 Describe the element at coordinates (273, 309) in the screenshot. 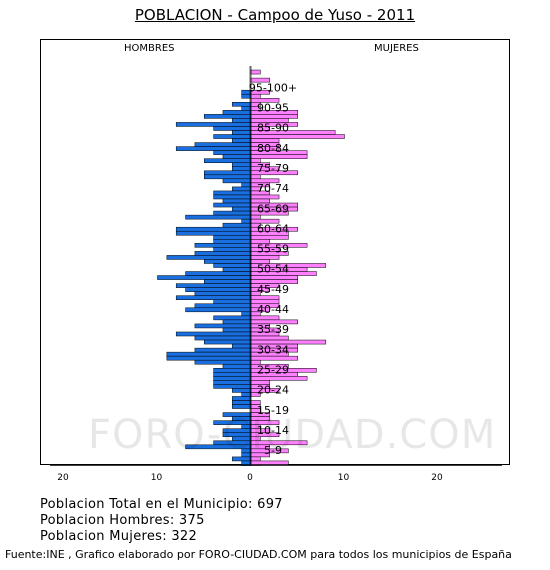

I see `age-group-label: 40-44` at that location.